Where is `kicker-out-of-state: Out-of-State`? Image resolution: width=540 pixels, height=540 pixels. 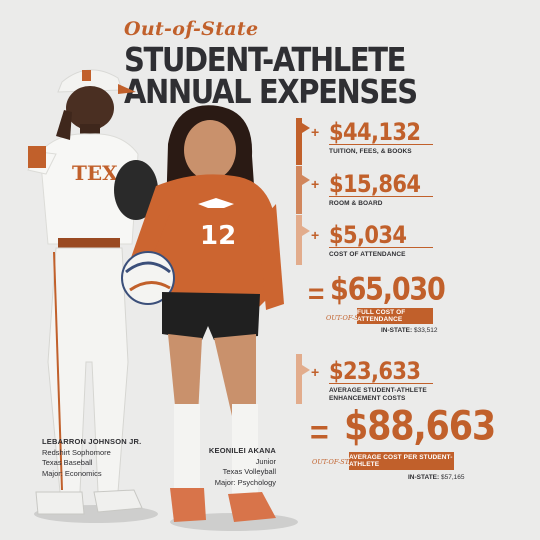 kicker-out-of-state: Out-of-State is located at coordinates (191, 29).